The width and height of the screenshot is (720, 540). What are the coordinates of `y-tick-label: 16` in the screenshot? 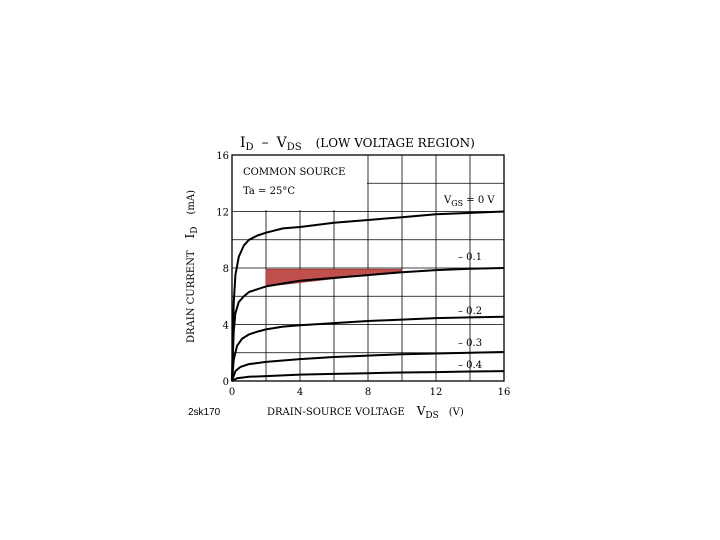 It's located at (222, 156).